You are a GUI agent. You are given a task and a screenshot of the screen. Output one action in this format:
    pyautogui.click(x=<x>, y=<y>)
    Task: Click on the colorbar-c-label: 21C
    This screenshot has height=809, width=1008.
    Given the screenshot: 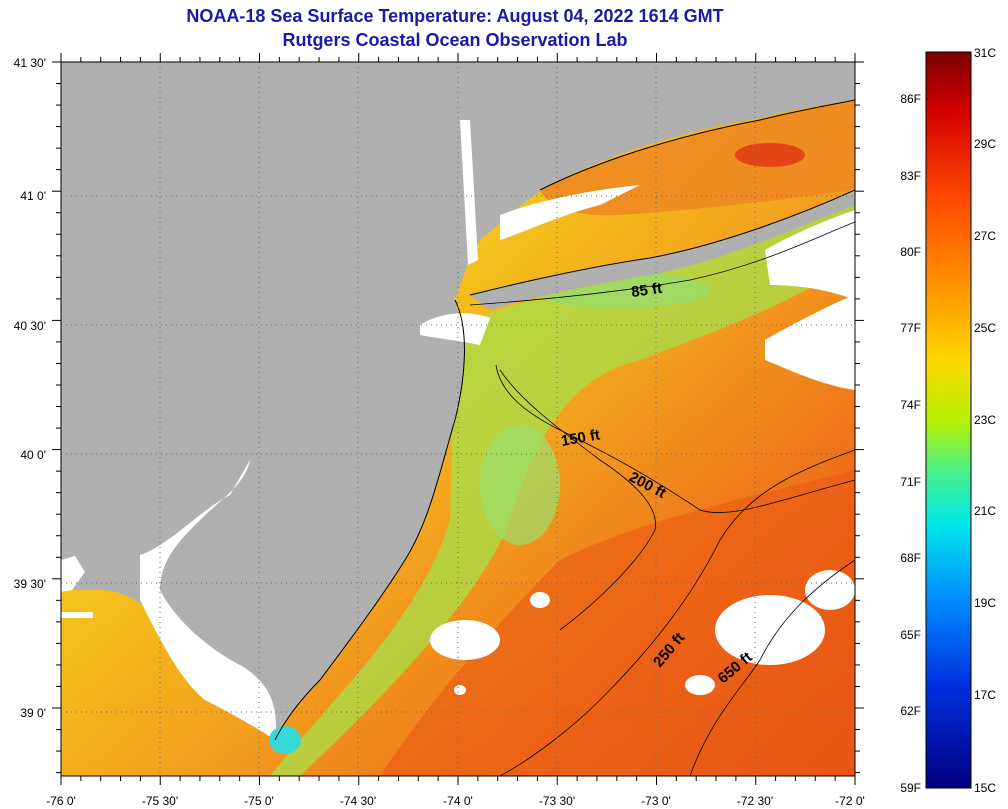 What is the action you would take?
    pyautogui.click(x=985, y=511)
    